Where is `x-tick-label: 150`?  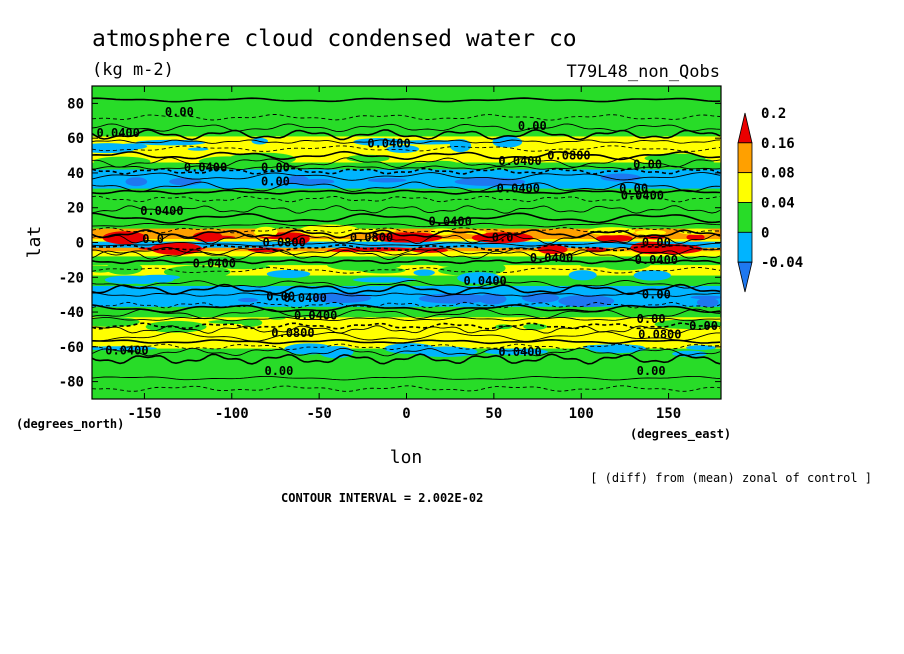 x-tick-label: 150 is located at coordinates (668, 414).